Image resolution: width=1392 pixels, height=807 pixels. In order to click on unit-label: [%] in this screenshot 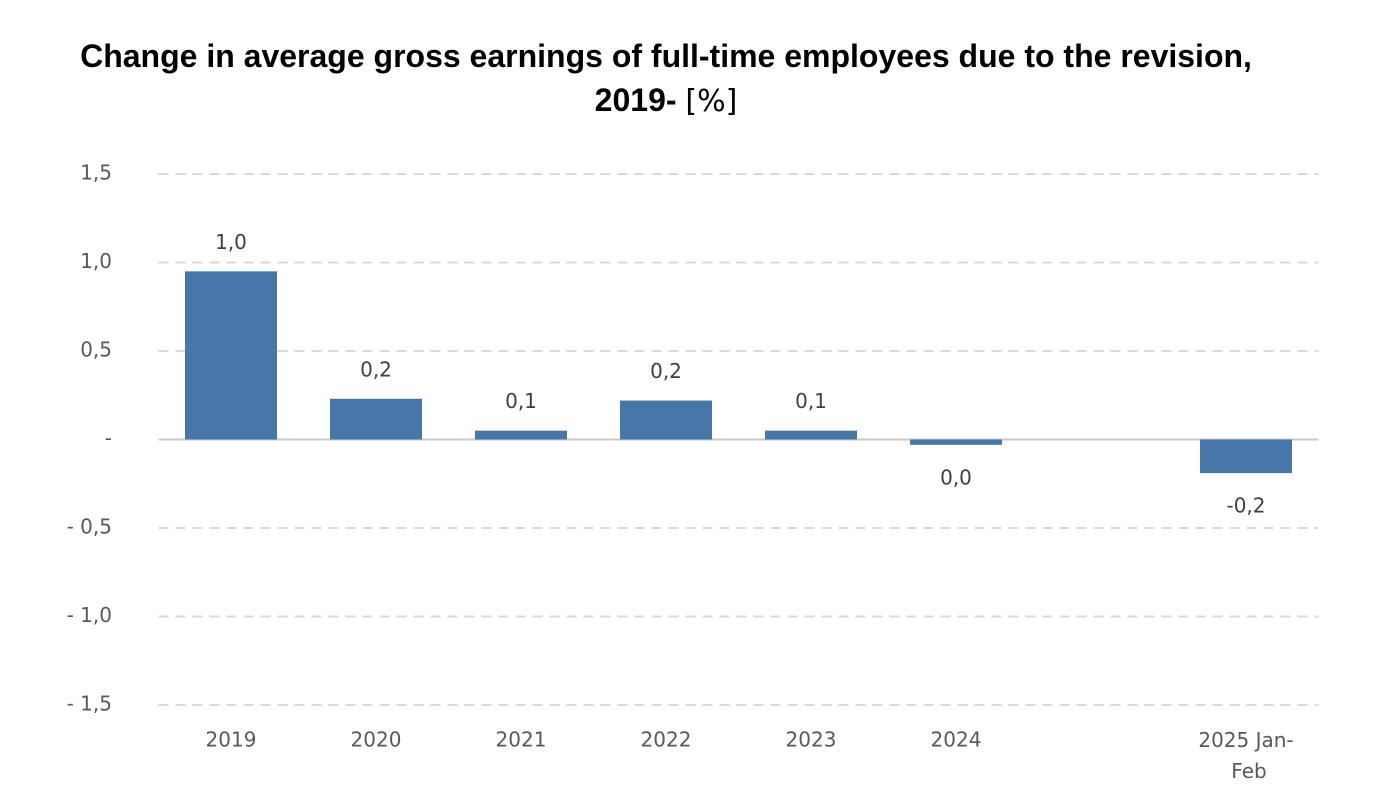, I will do `click(711, 101)`.